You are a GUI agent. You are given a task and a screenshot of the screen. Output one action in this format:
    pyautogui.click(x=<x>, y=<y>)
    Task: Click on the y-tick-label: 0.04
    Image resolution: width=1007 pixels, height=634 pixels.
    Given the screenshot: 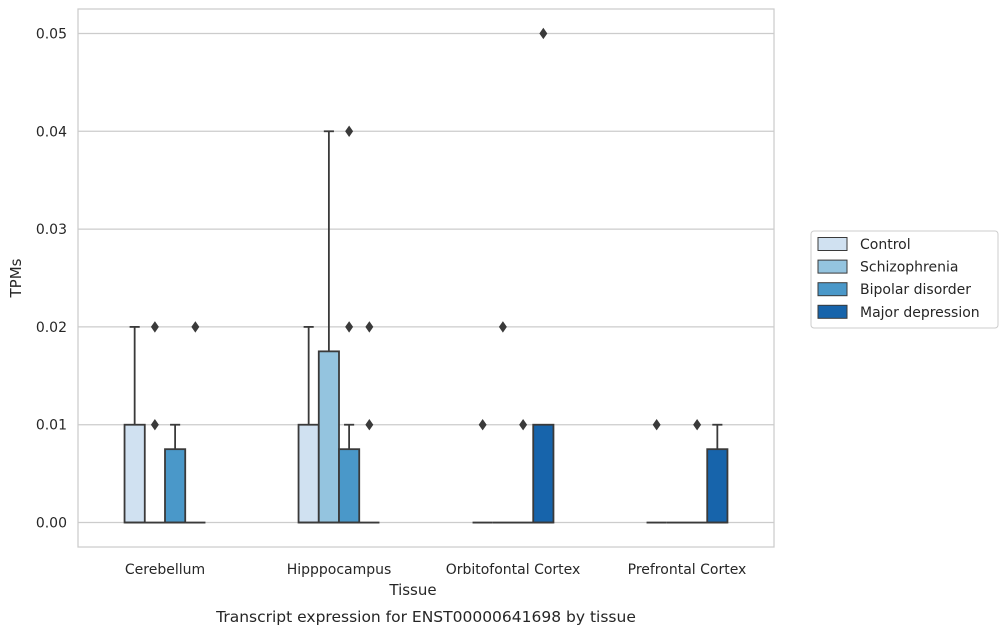 What is the action you would take?
    pyautogui.click(x=51, y=132)
    